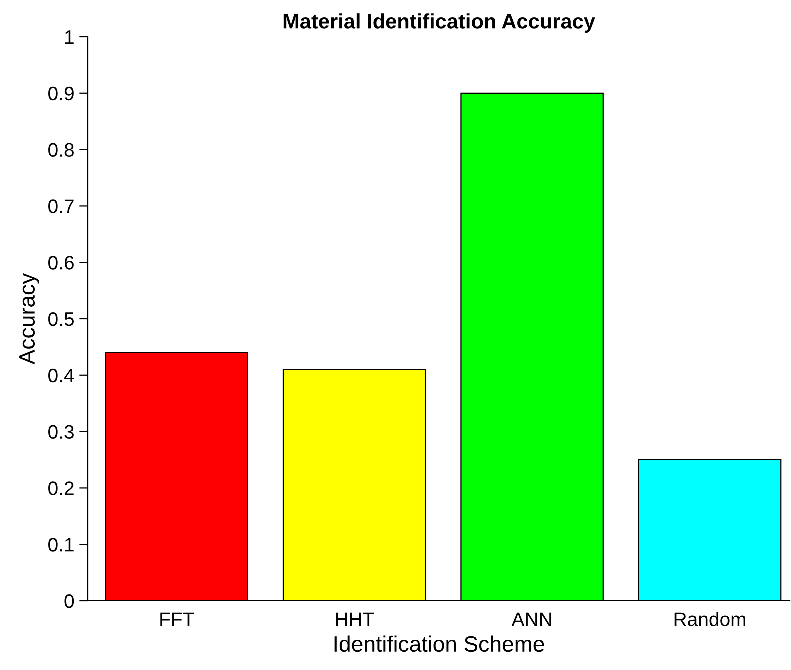 The height and width of the screenshot is (670, 791). Describe the element at coordinates (61, 489) in the screenshot. I see `y-tick-label: 0.2` at that location.